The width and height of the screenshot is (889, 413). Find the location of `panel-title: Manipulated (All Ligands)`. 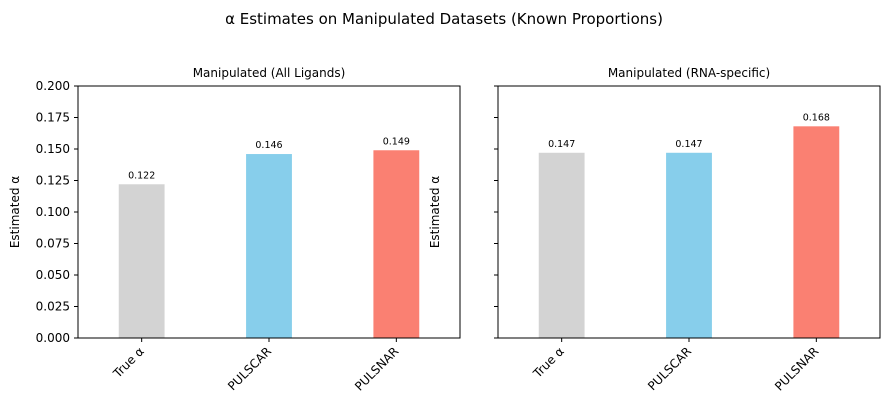

panel-title: Manipulated (All Ligands) is located at coordinates (269, 73).